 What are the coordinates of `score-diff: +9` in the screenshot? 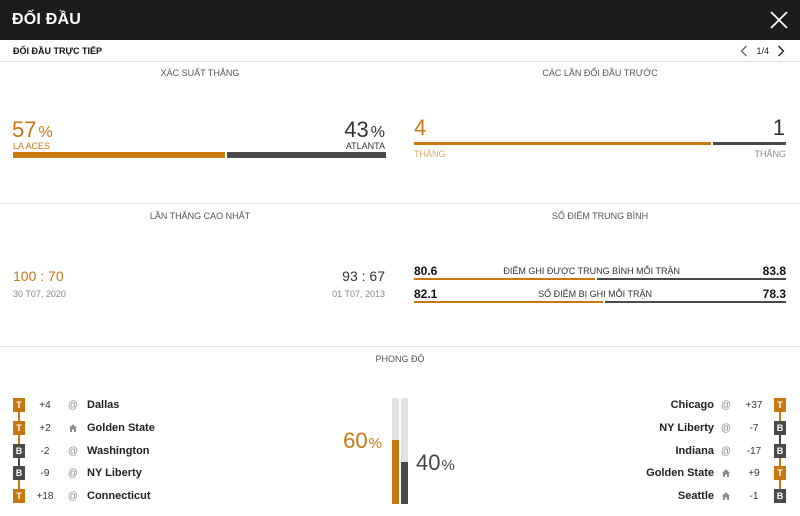 It's located at (754, 473).